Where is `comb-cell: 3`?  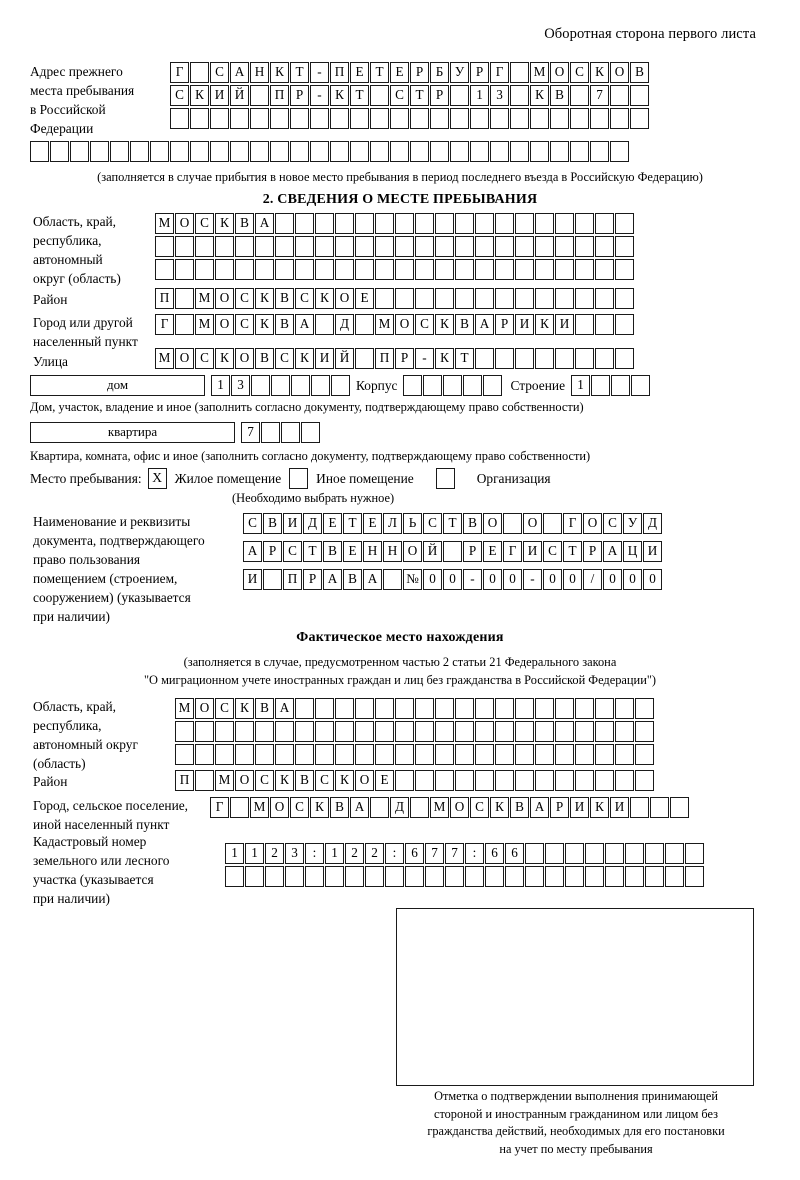 comb-cell: 3 is located at coordinates (499, 95).